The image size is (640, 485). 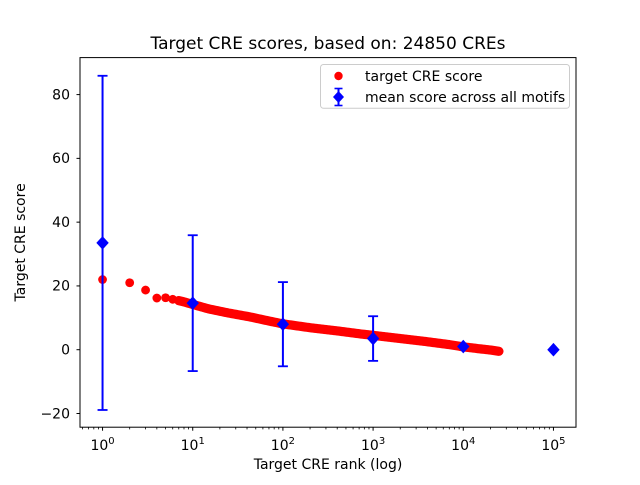 I want to click on y-axis-tick-label: 40, so click(x=61, y=223).